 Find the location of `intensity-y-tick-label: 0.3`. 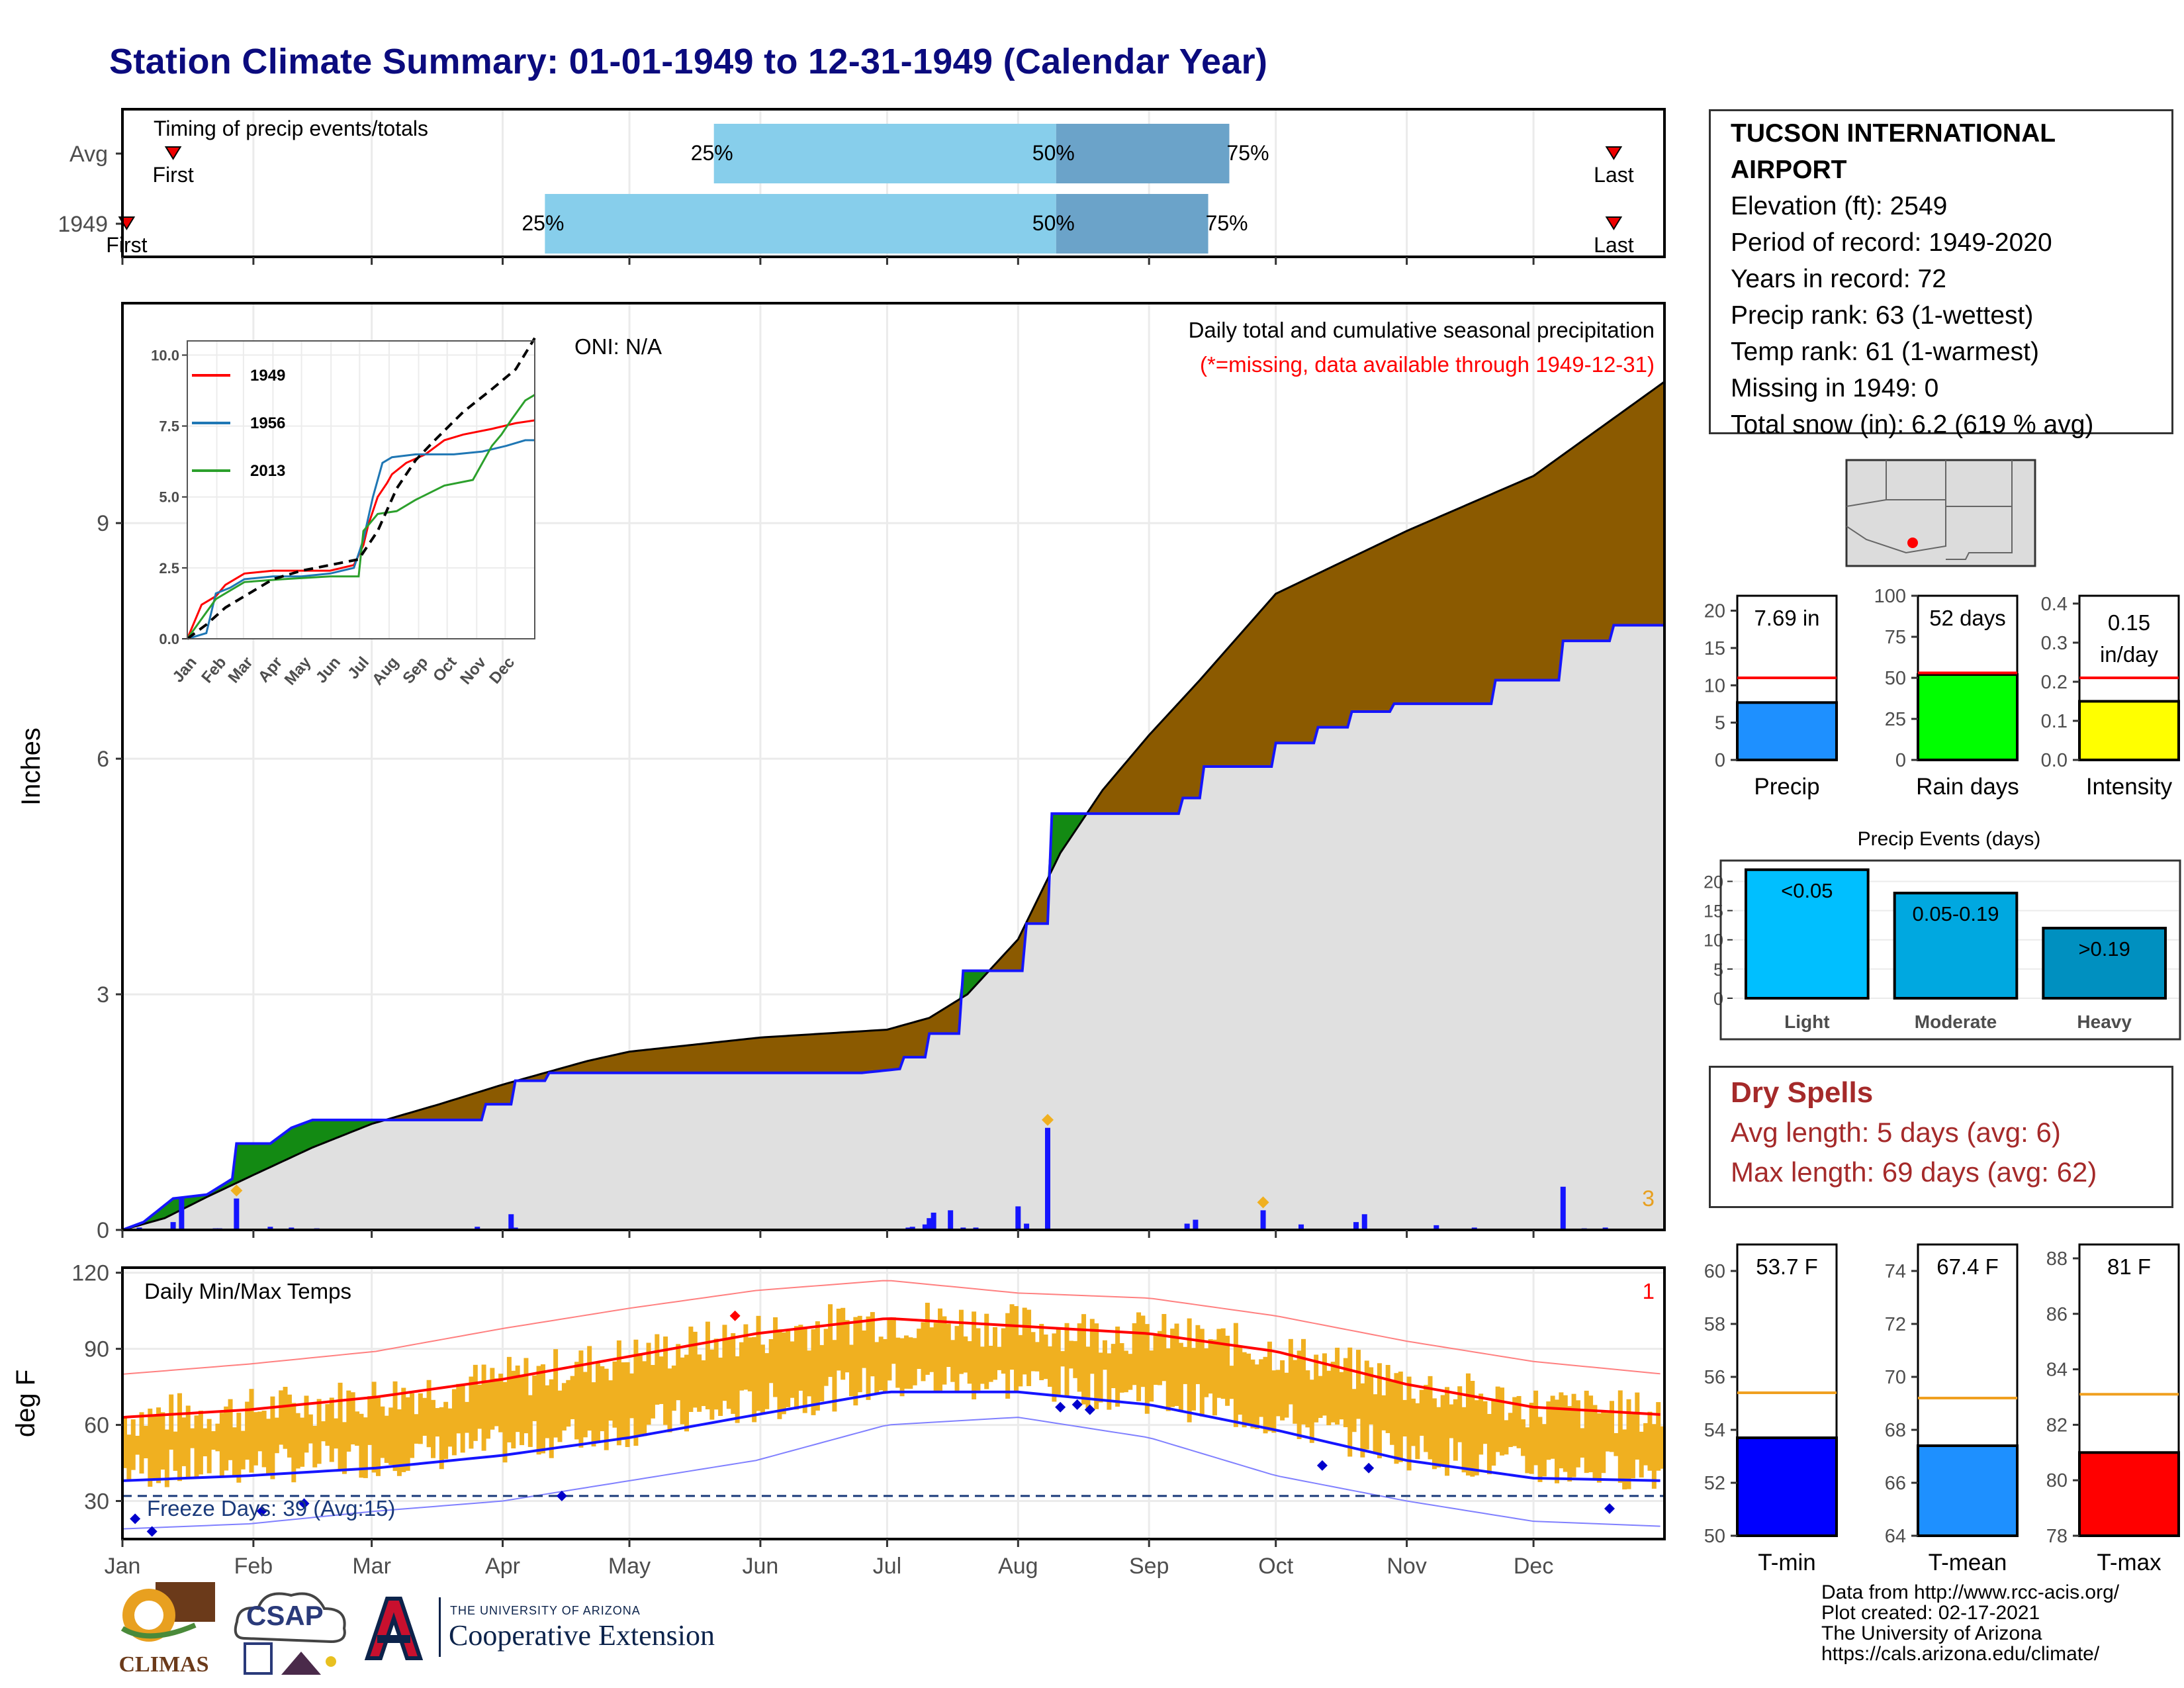

intensity-y-tick-label: 0.3 is located at coordinates (2054, 643).